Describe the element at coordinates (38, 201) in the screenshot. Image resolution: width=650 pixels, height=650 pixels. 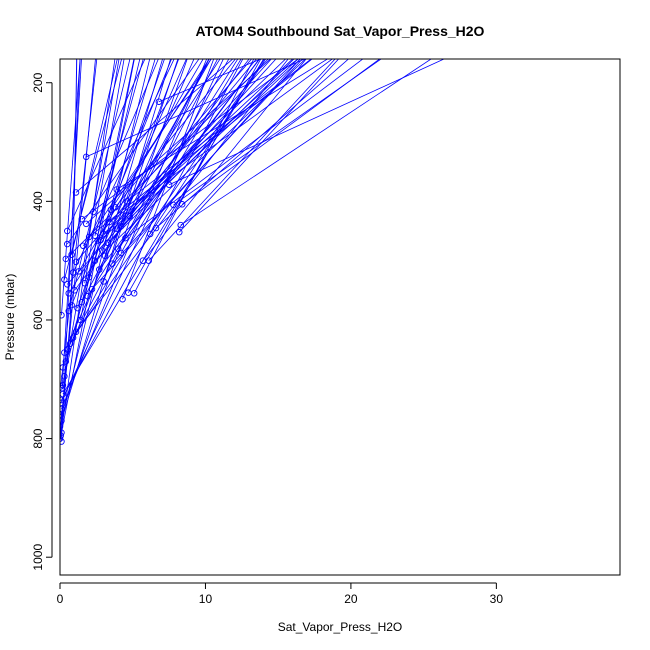
I see `y-tick-label: 400` at that location.